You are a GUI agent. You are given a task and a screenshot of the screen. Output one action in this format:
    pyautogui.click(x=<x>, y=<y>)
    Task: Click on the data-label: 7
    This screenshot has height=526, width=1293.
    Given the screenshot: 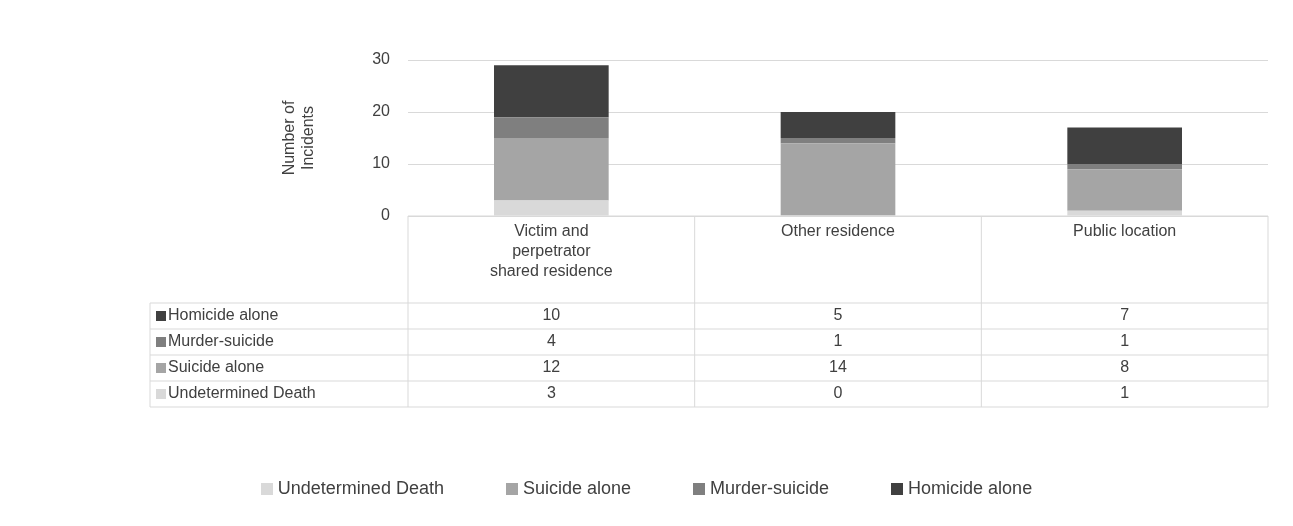 What is the action you would take?
    pyautogui.click(x=1125, y=315)
    